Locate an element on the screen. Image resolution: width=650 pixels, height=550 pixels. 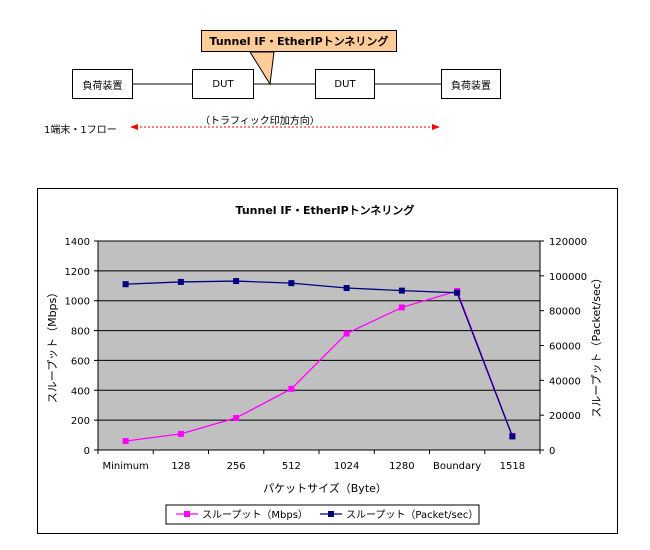
x-tick-label: Minimum is located at coordinates (125, 466).